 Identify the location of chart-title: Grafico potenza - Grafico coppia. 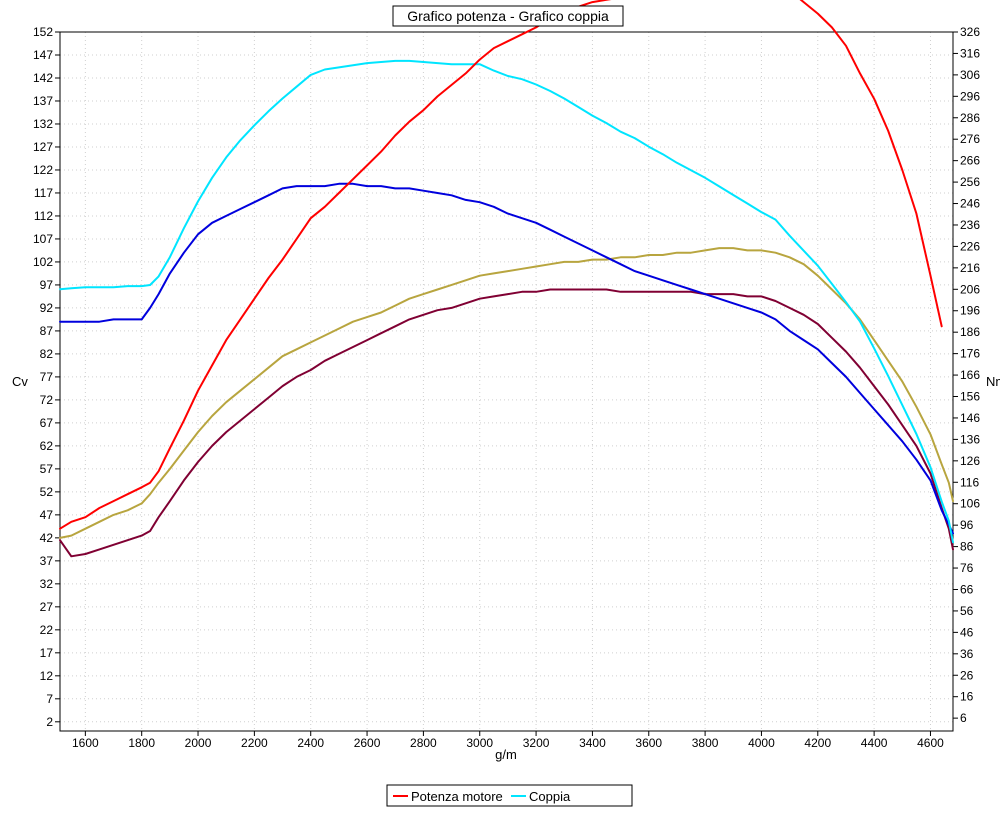
(508, 16).